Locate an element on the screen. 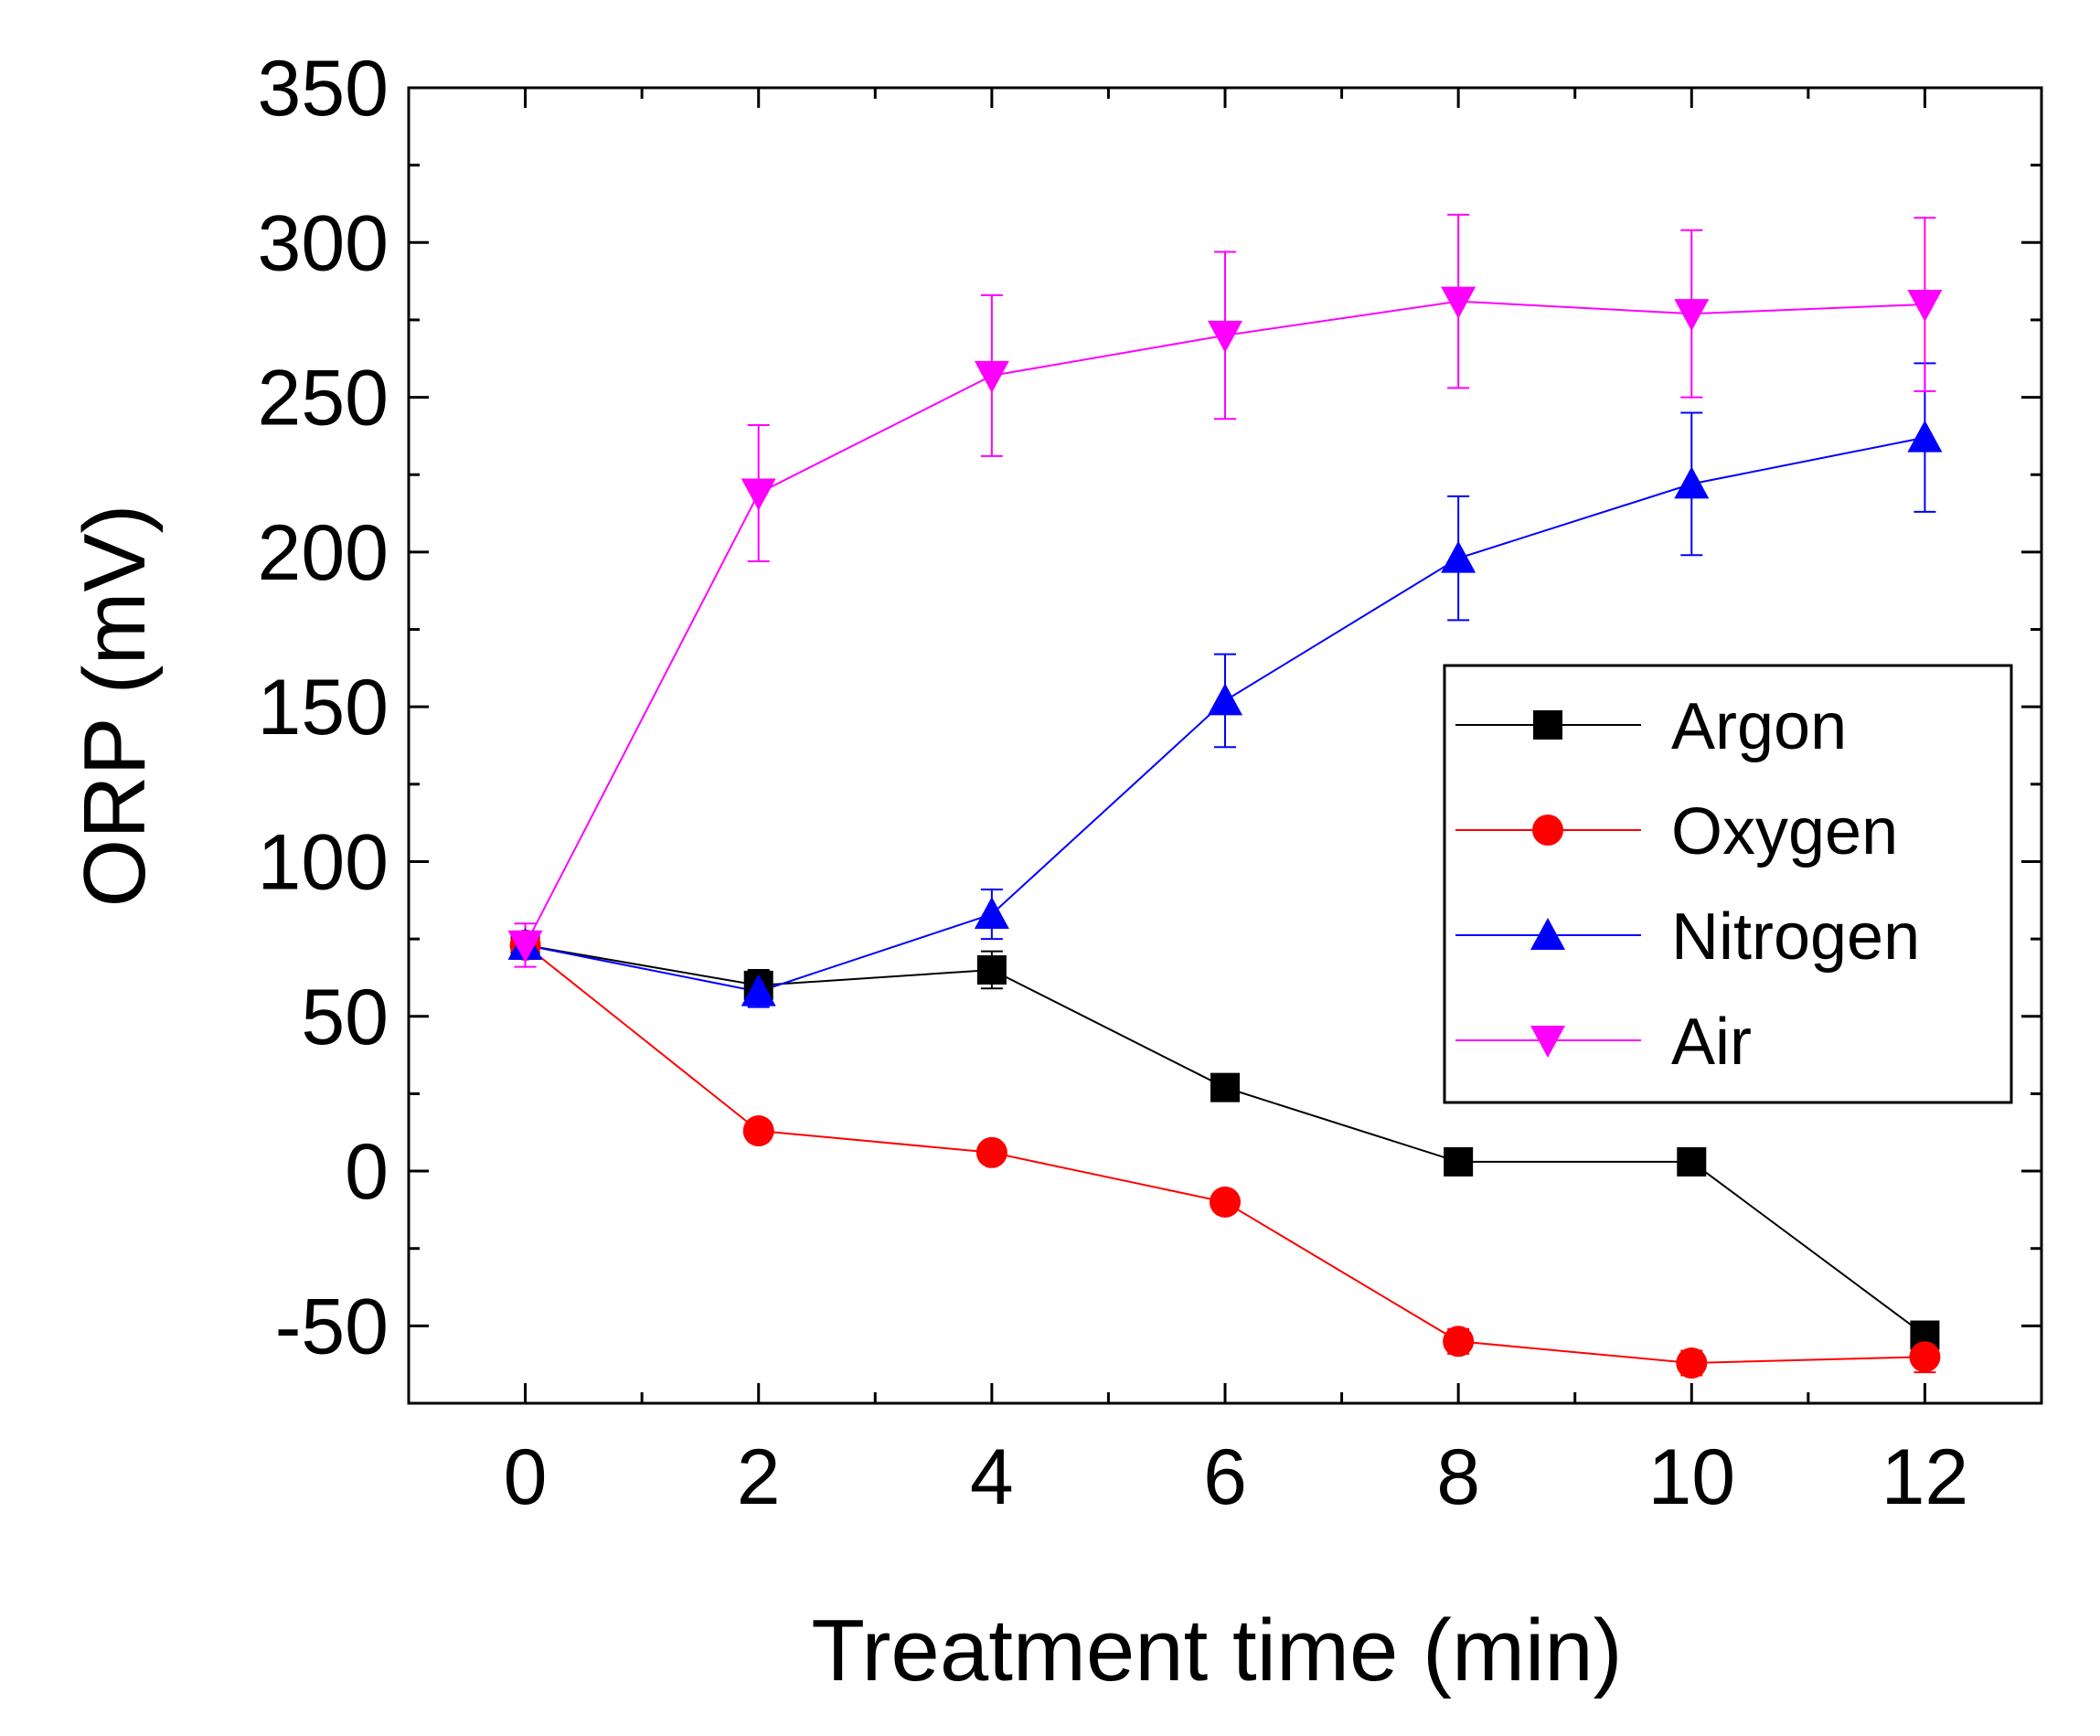 This screenshot has width=2100, height=1736. x-tick-label: 8 is located at coordinates (1458, 1477).